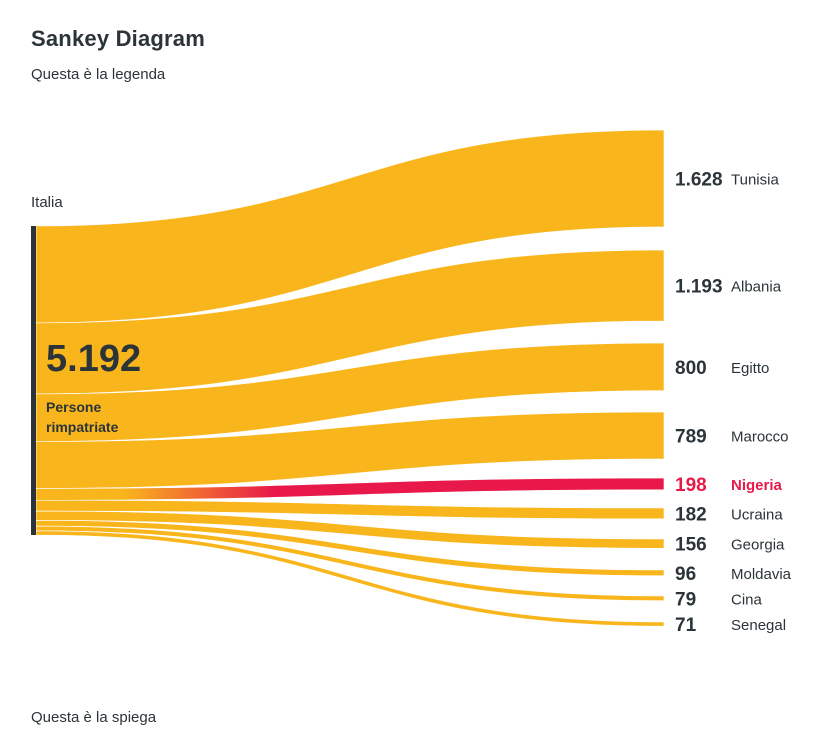 The image size is (831, 750). I want to click on flow-egitto, so click(350, 392).